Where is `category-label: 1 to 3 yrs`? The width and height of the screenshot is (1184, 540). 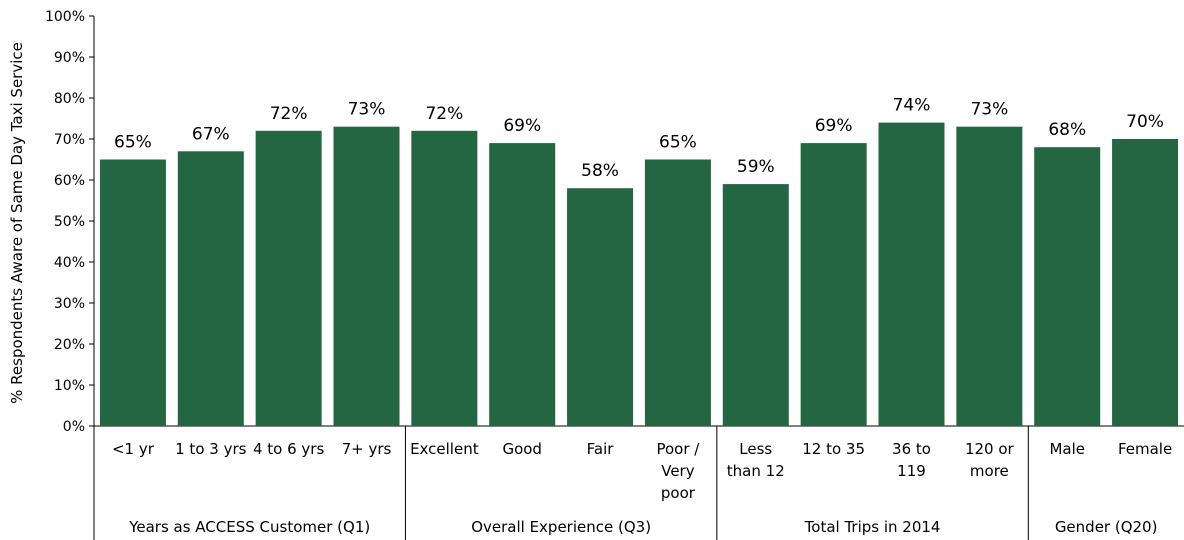 category-label: 1 to 3 yrs is located at coordinates (210, 449).